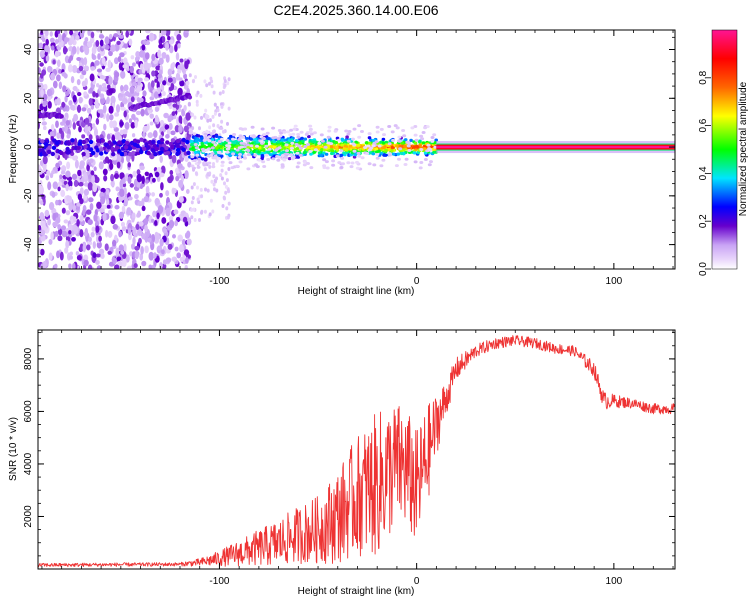 This screenshot has width=750, height=600. I want to click on spectrogram-y-tick-label: 40, so click(28, 50).